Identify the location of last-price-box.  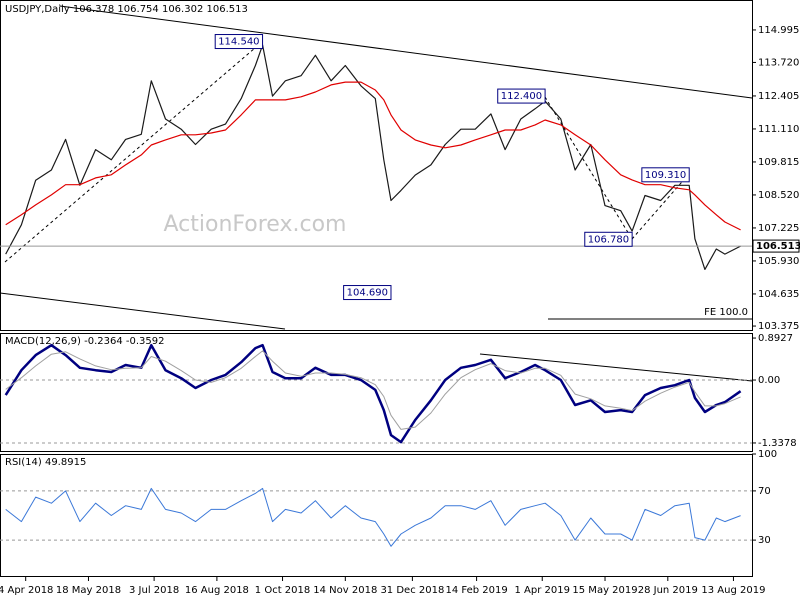
(776, 246).